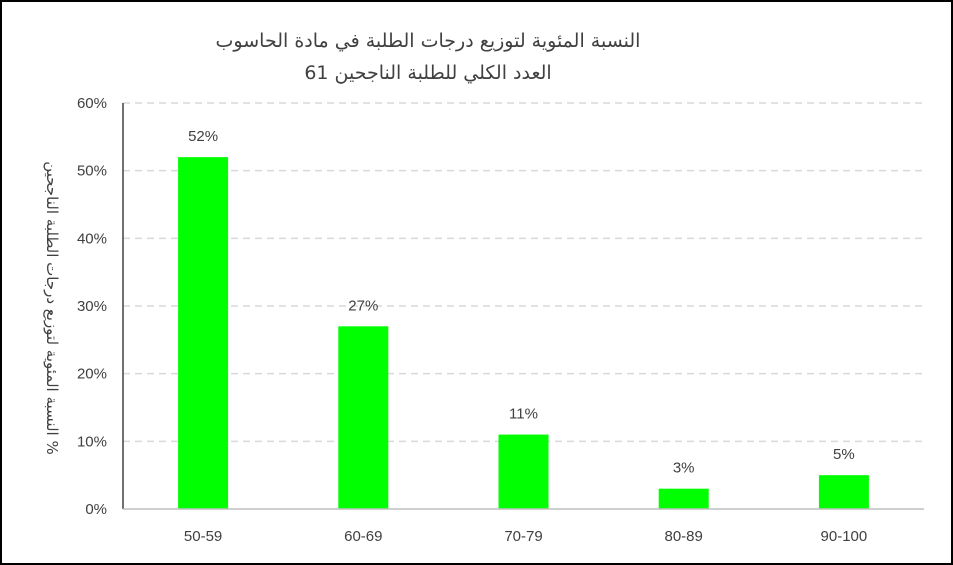 The width and height of the screenshot is (953, 565). What do you see at coordinates (684, 468) in the screenshot?
I see `data-label: 3%` at bounding box center [684, 468].